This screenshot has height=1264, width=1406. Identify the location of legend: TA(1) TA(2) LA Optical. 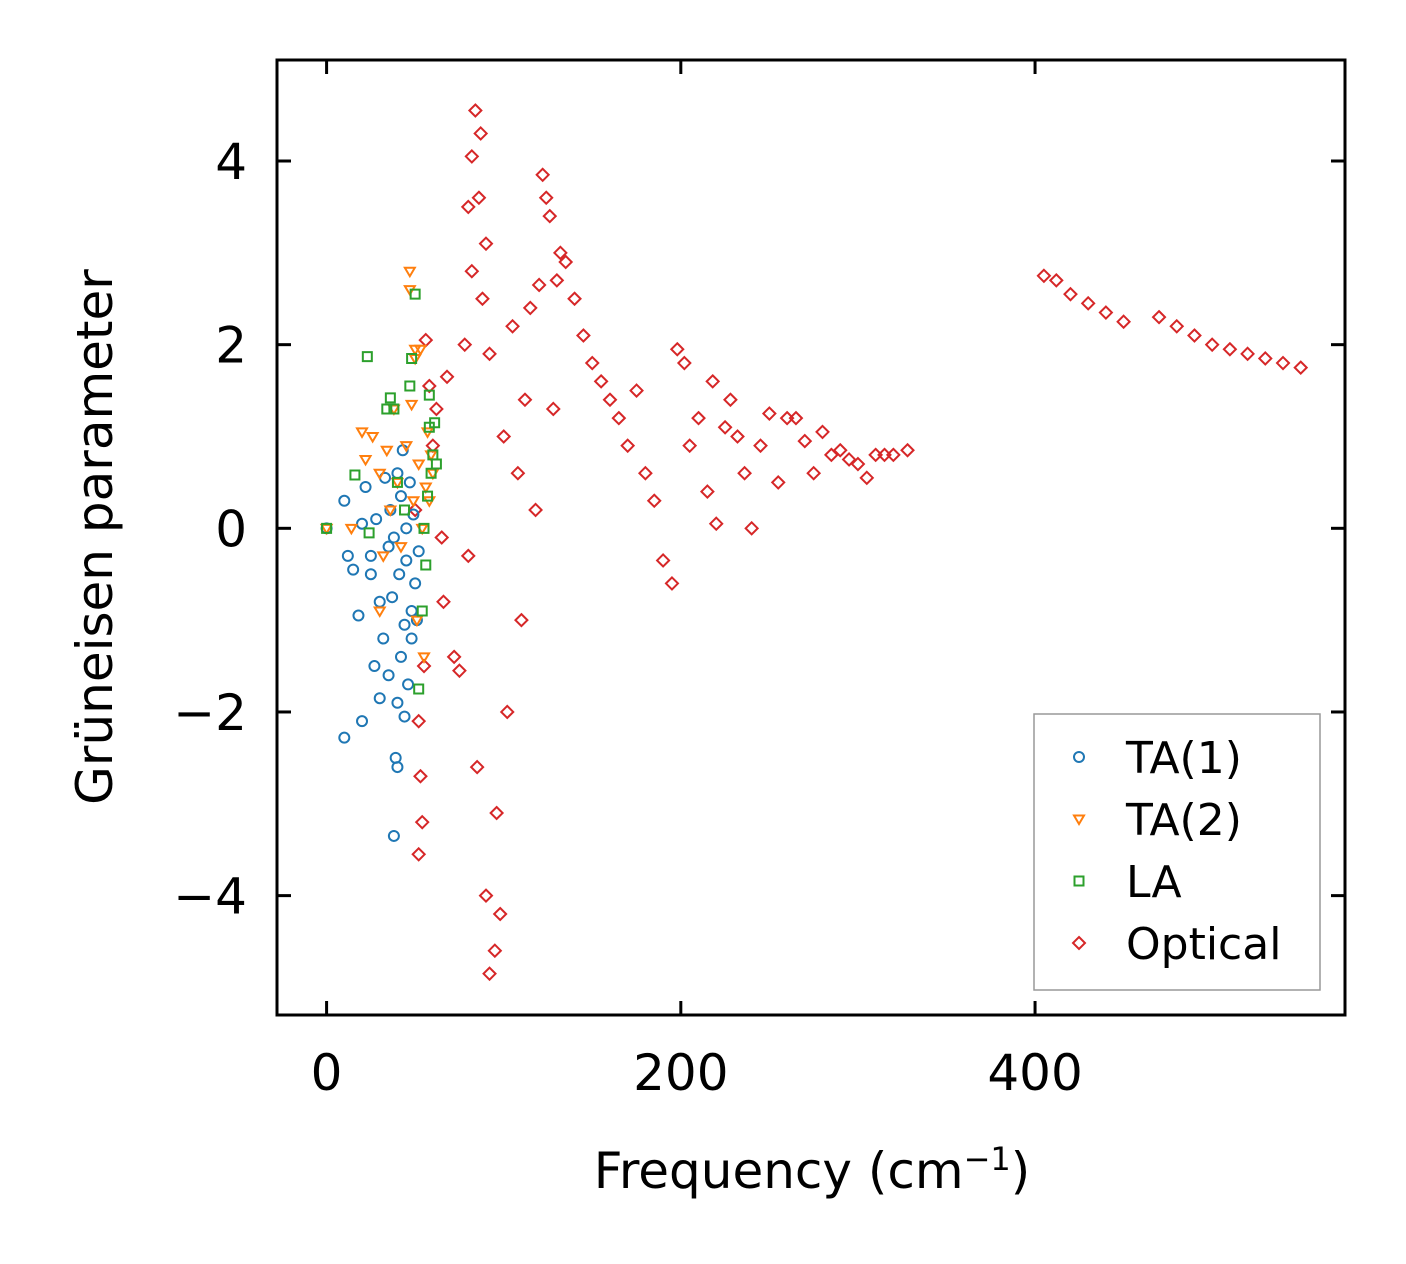
(1177, 852).